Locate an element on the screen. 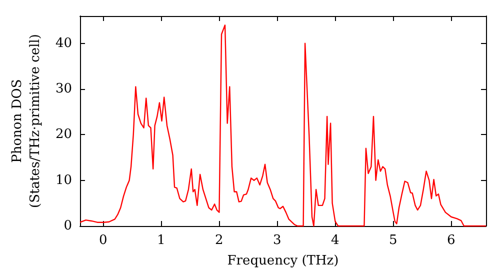 The height and width of the screenshot is (280, 500). x-tick-label: 2 is located at coordinates (219, 240).